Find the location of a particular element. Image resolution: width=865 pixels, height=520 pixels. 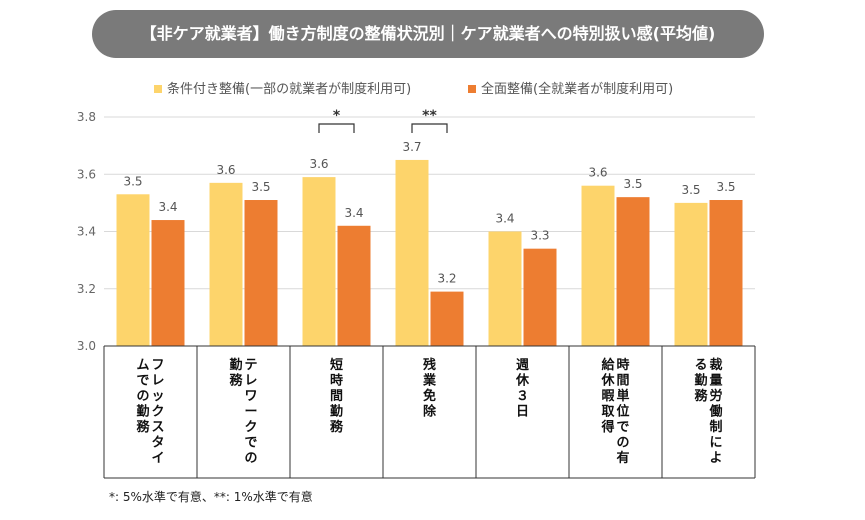

category-label: 週休３日 is located at coordinates (522, 389).